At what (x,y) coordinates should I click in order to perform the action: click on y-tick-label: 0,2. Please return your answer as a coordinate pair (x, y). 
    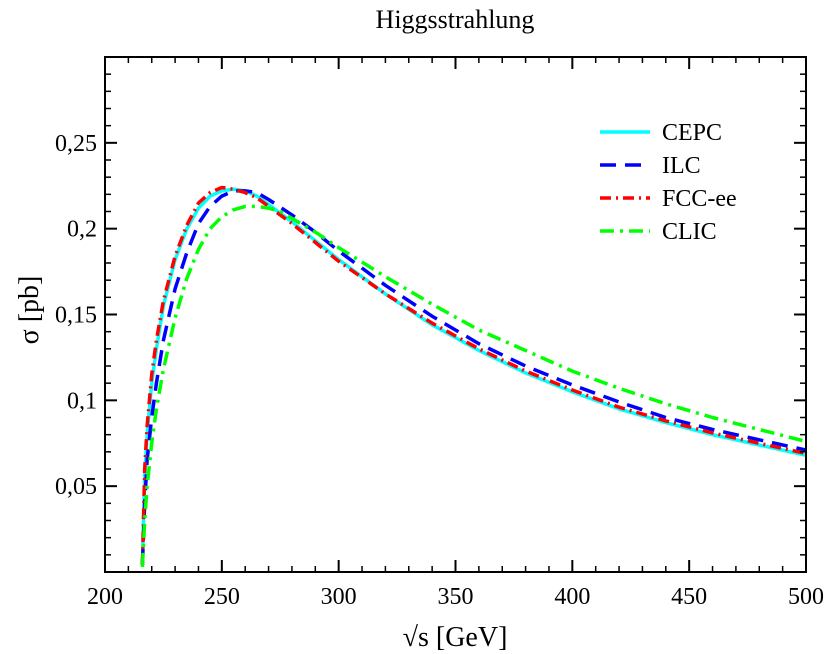
    Looking at the image, I should click on (82, 230).